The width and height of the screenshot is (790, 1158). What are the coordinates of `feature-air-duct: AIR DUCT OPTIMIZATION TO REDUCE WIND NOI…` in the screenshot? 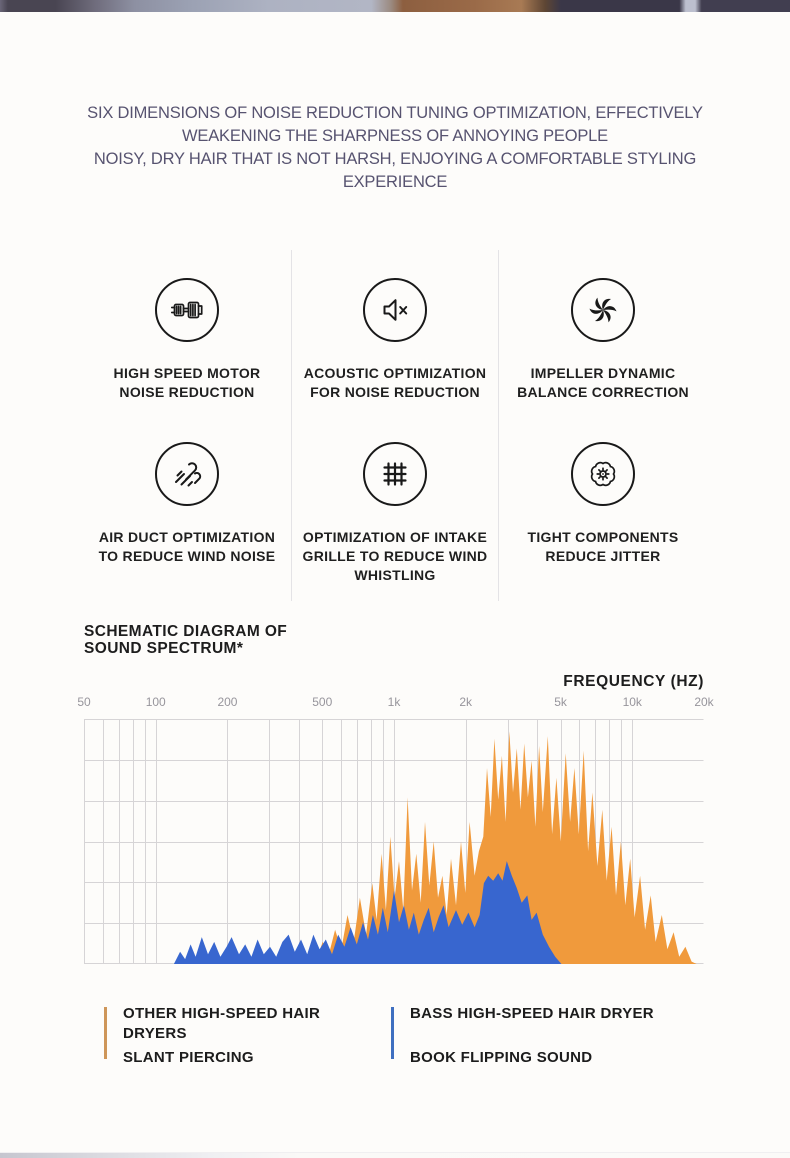 It's located at (187, 518).